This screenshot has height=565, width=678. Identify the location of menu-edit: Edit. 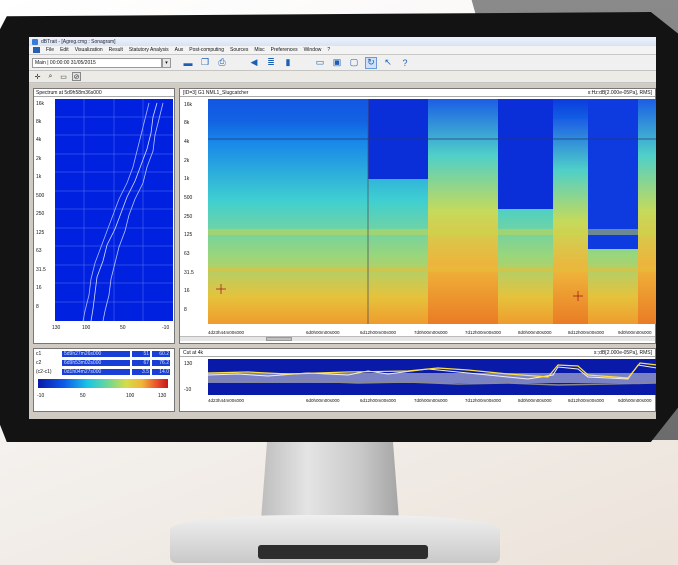
(64, 50).